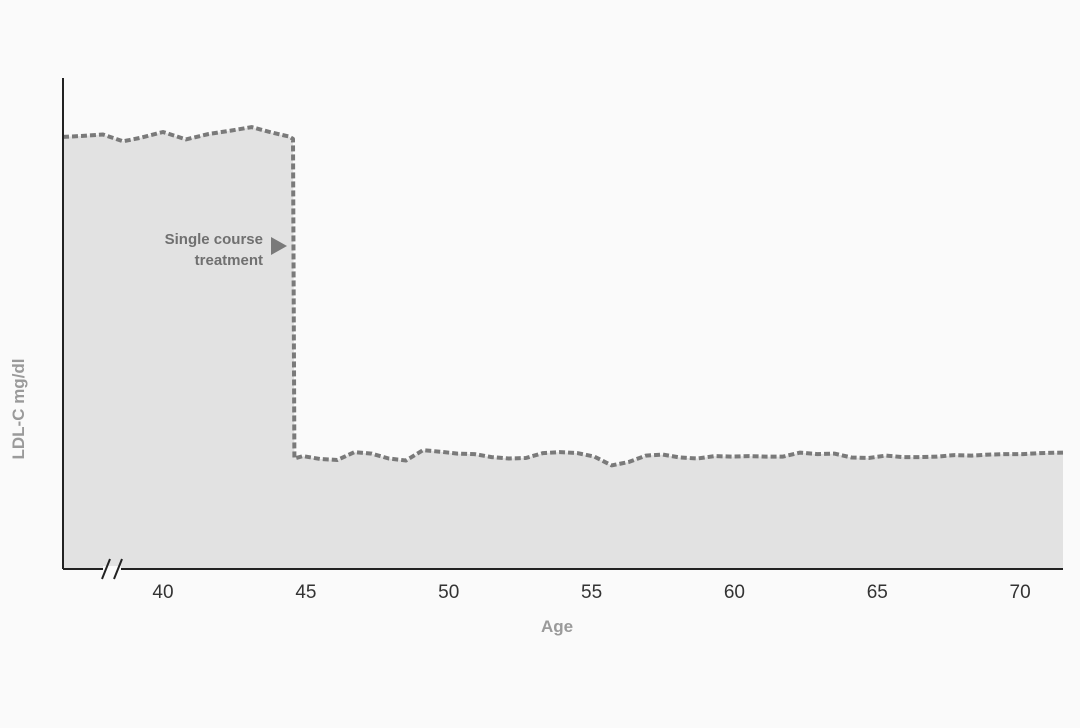 This screenshot has height=728, width=1080. I want to click on x-tick-label: 40, so click(162, 592).